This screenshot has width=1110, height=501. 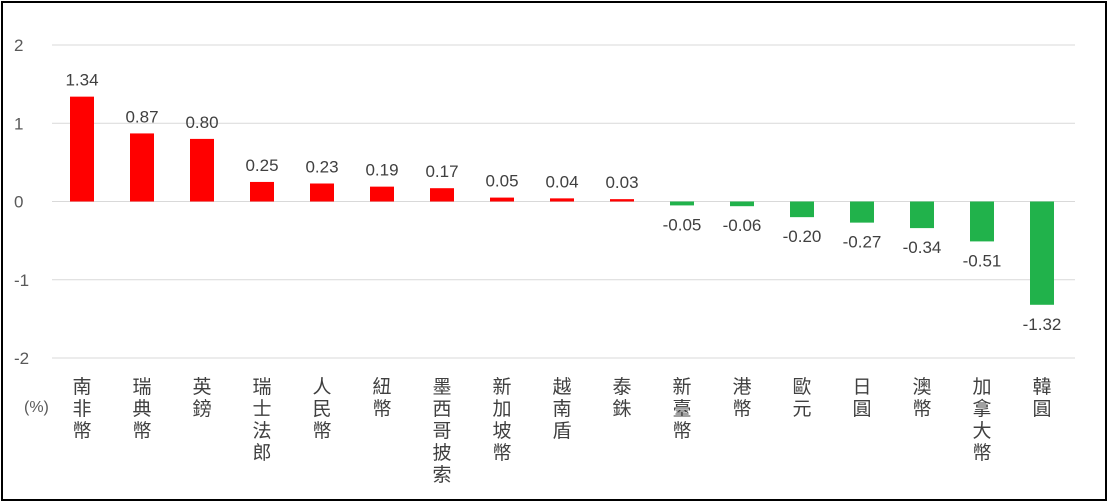 What do you see at coordinates (141, 116) in the screenshot?
I see `data-label: 0.87` at bounding box center [141, 116].